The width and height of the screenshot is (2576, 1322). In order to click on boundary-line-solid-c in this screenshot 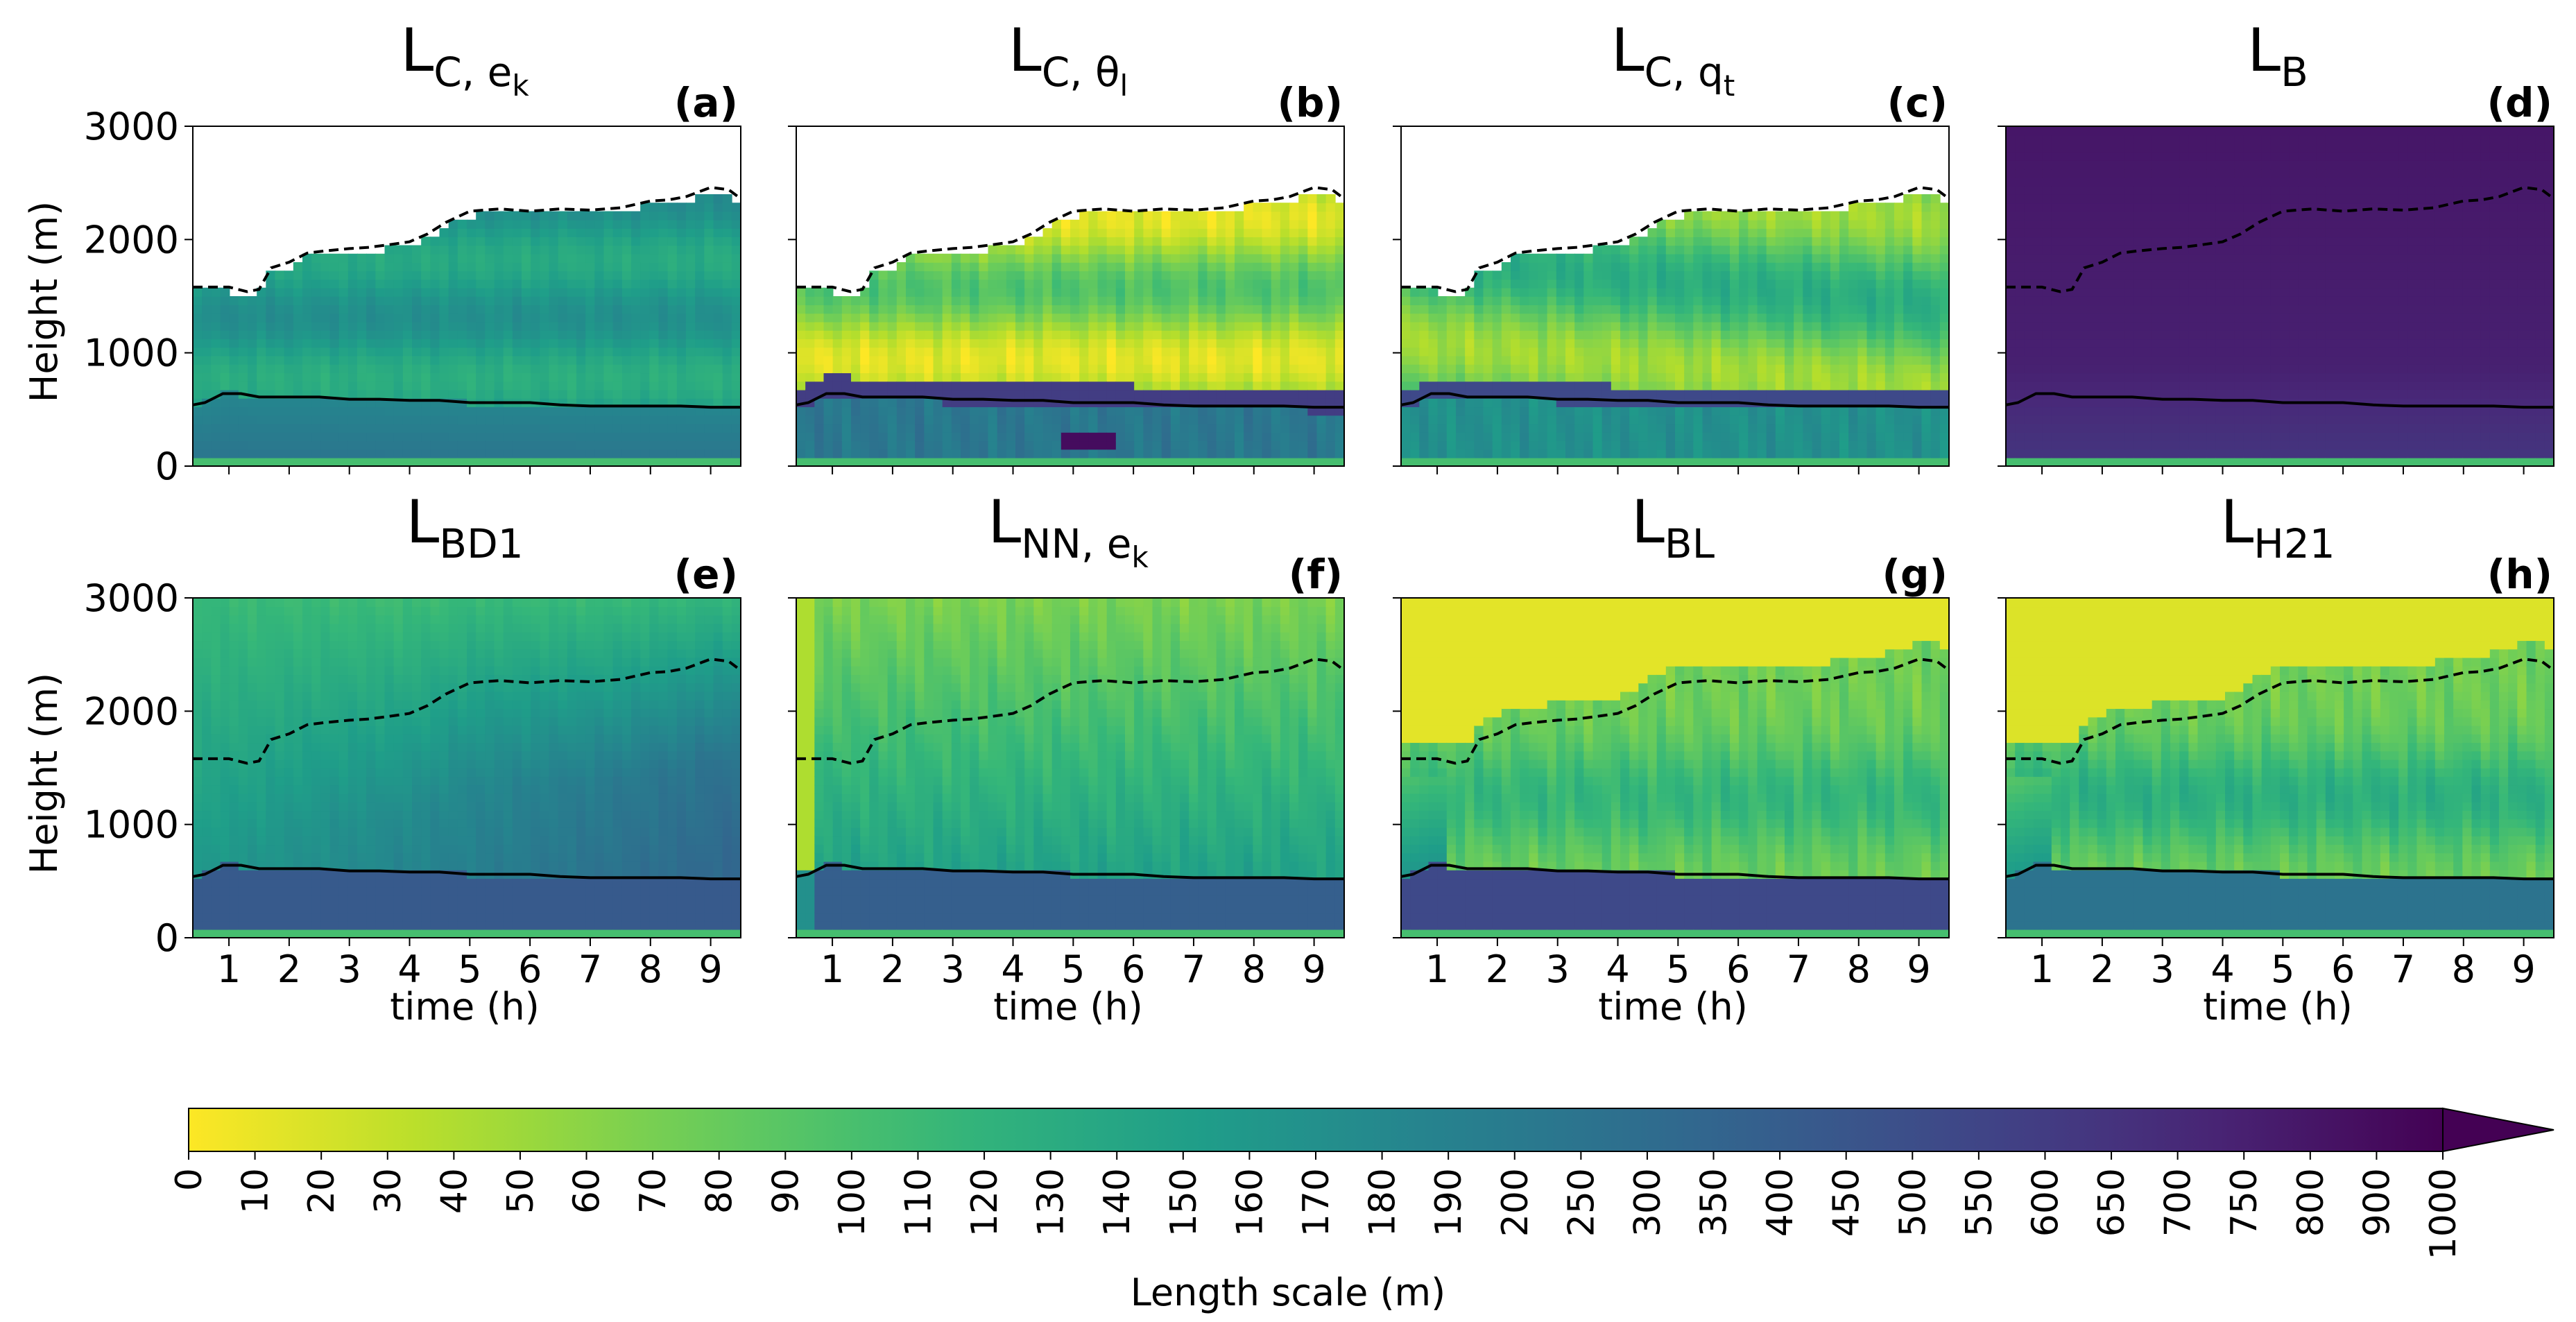, I will do `click(1674, 400)`.